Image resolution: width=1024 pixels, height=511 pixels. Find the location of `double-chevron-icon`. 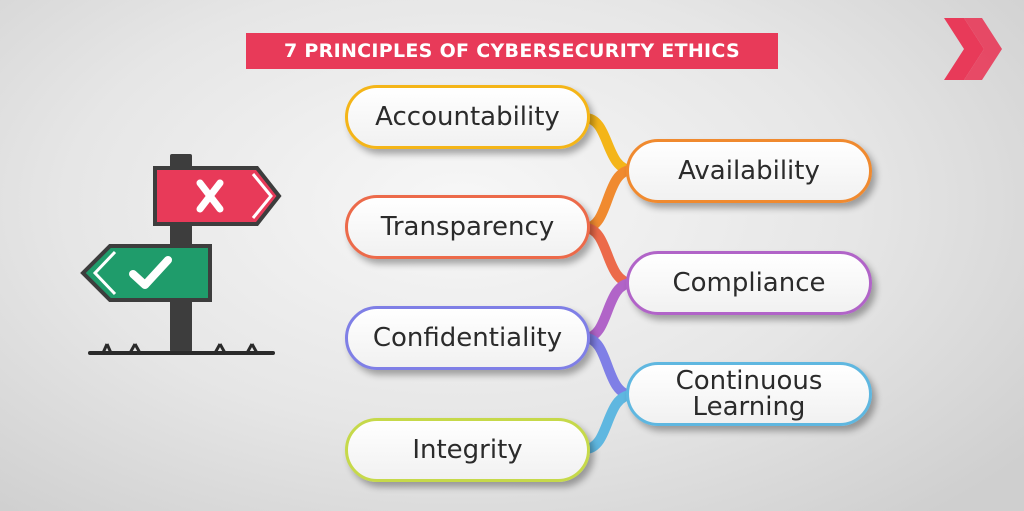

double-chevron-icon is located at coordinates (973, 49).